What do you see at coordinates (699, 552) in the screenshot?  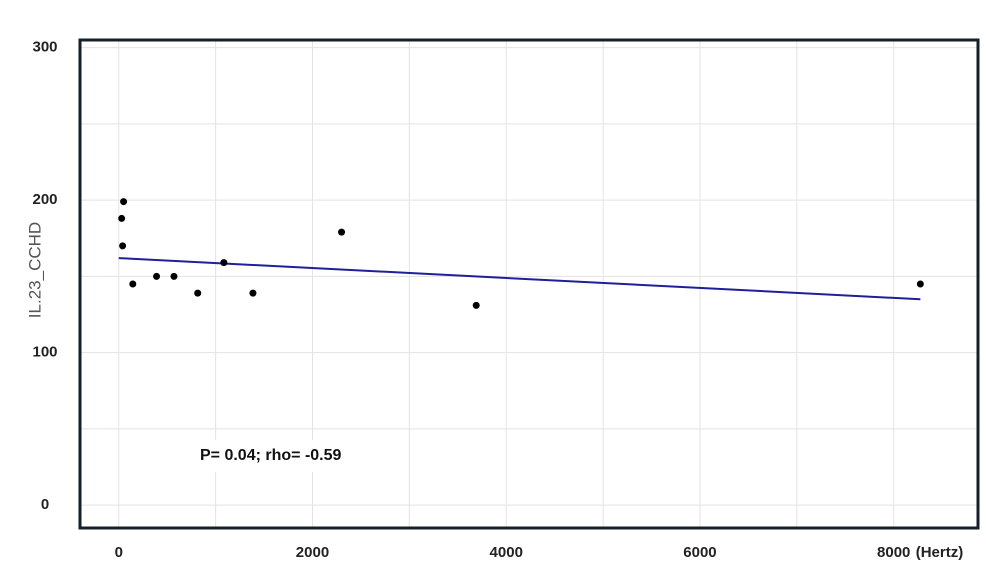 I see `x-tick-label: 6000` at bounding box center [699, 552].